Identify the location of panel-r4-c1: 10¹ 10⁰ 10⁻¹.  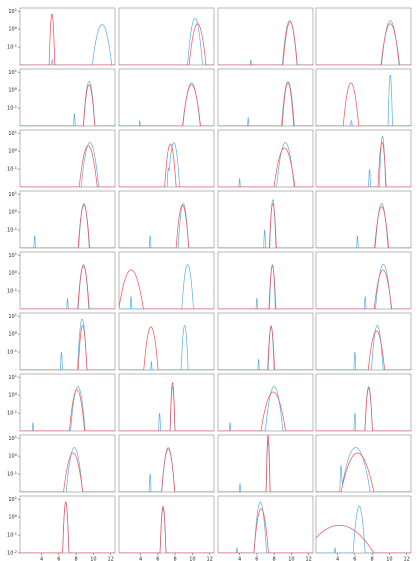
(61, 219).